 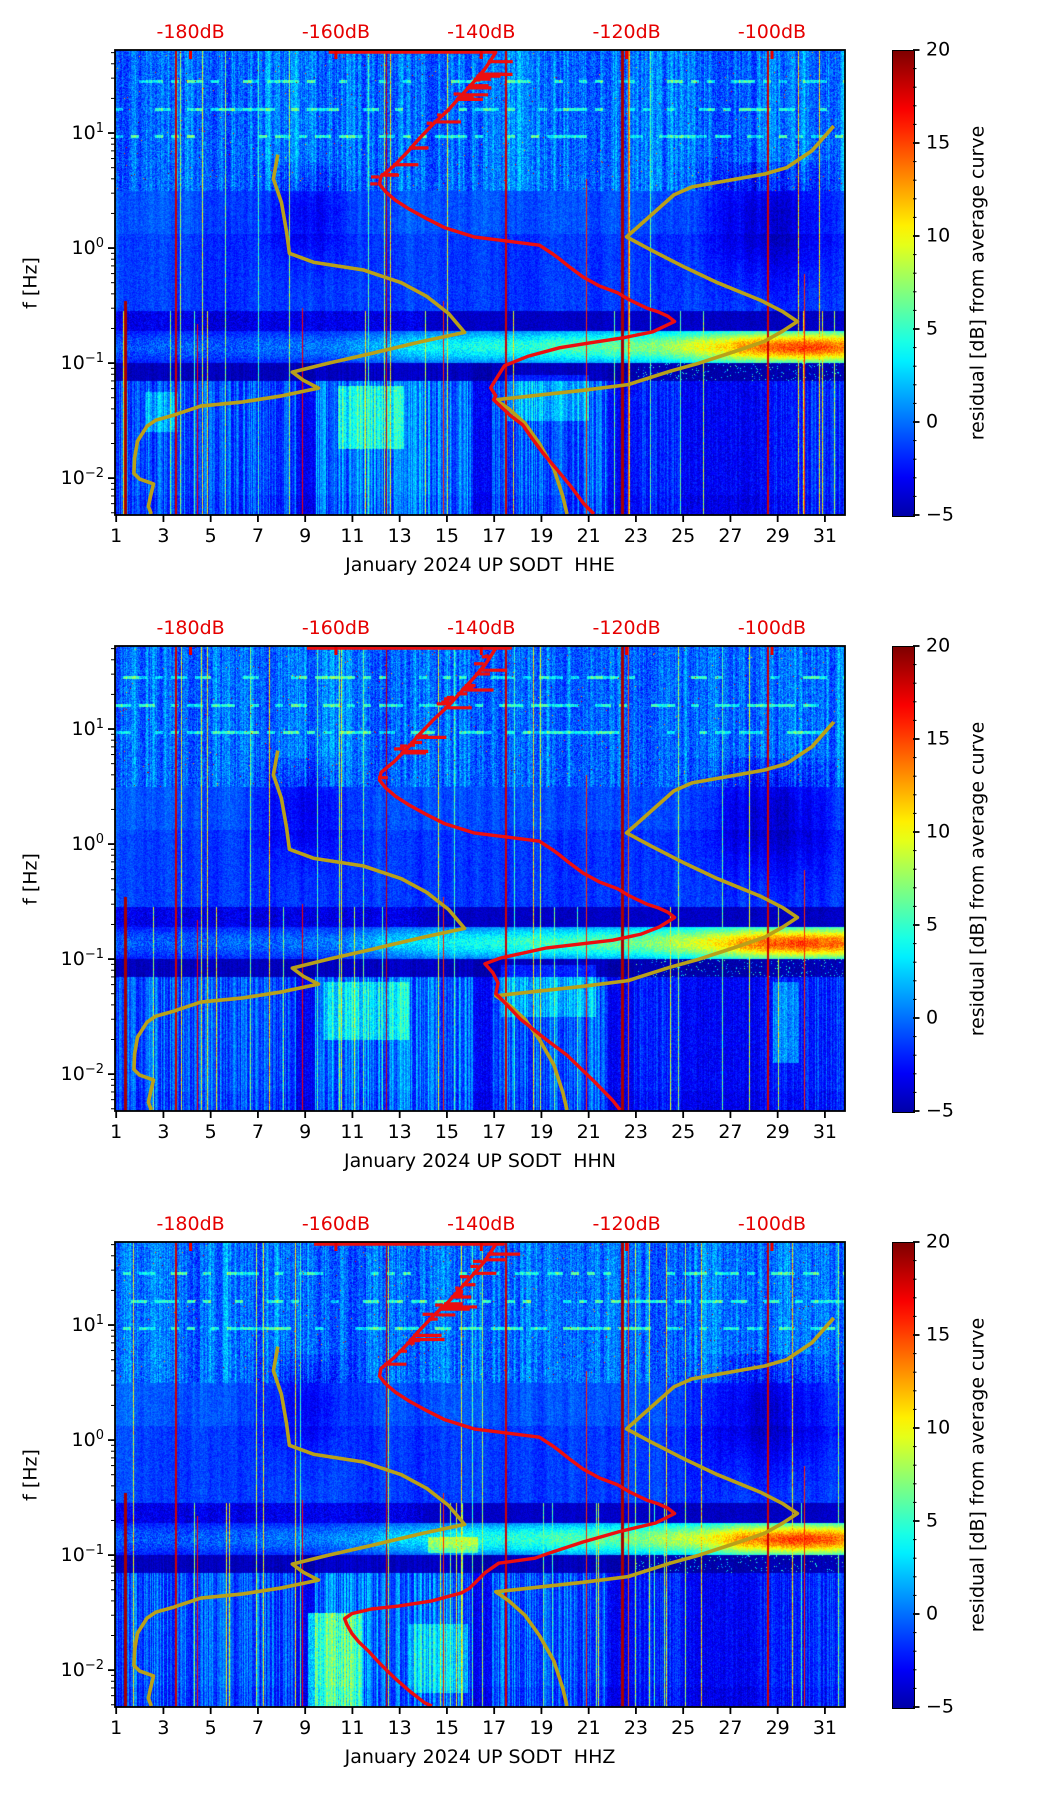 I want to click on colorbar-hhe, so click(x=903, y=283).